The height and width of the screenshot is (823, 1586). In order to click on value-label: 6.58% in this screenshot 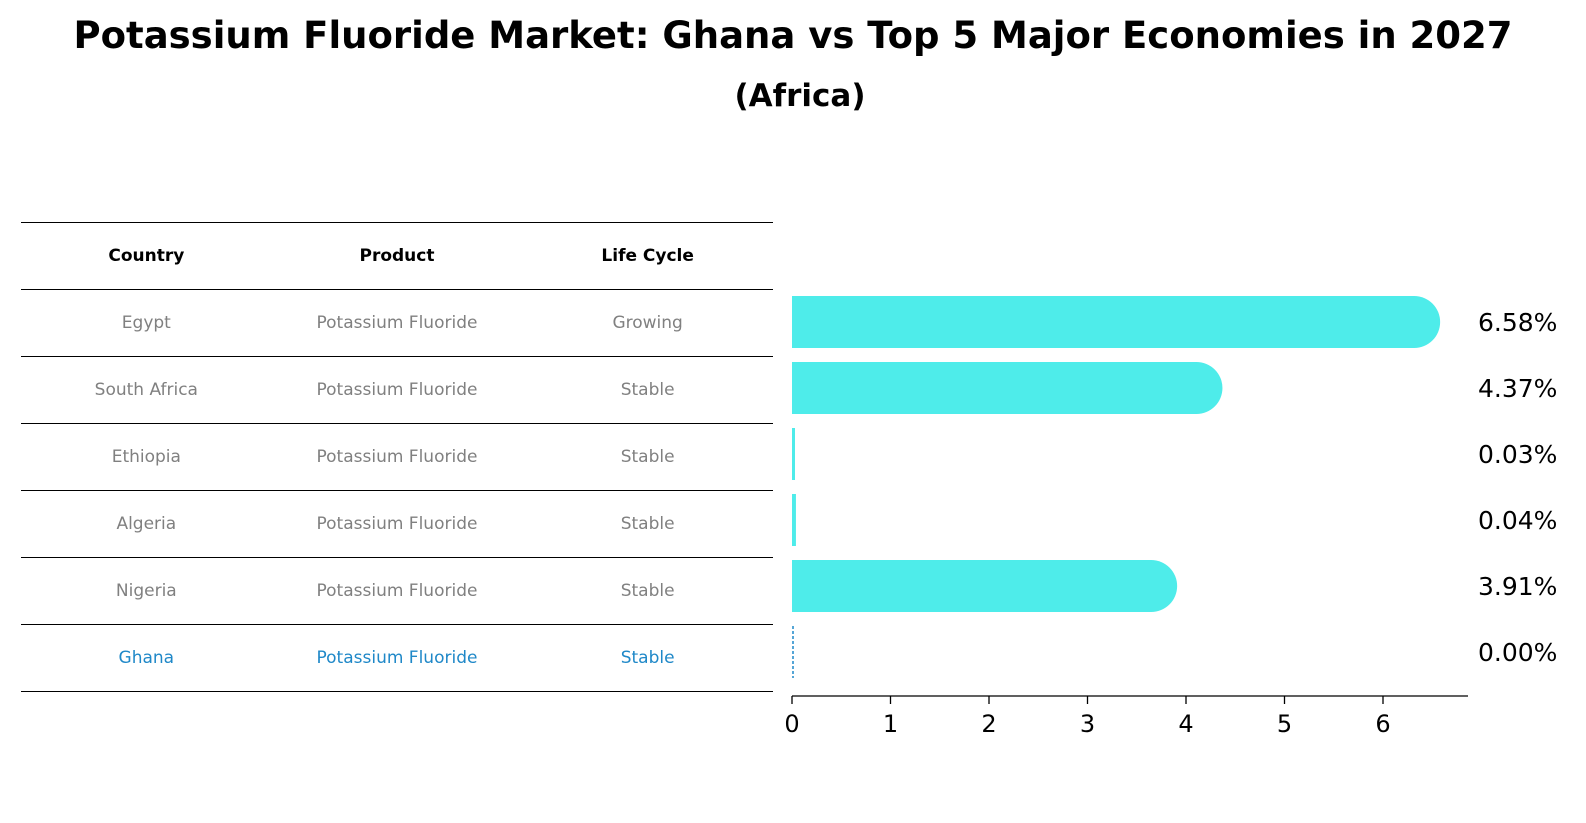, I will do `click(1517, 322)`.